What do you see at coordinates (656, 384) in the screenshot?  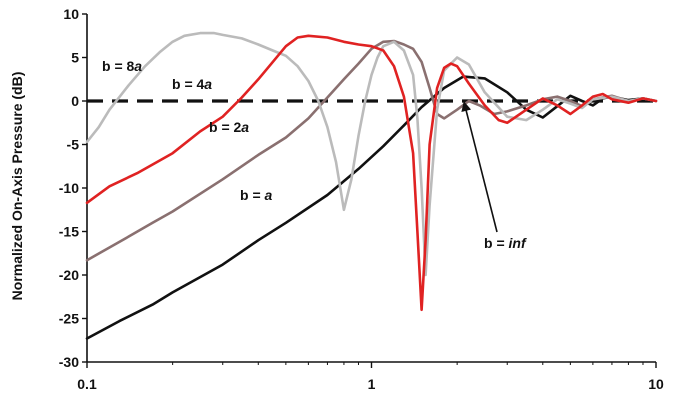 I see `x-tick-label: 10` at bounding box center [656, 384].